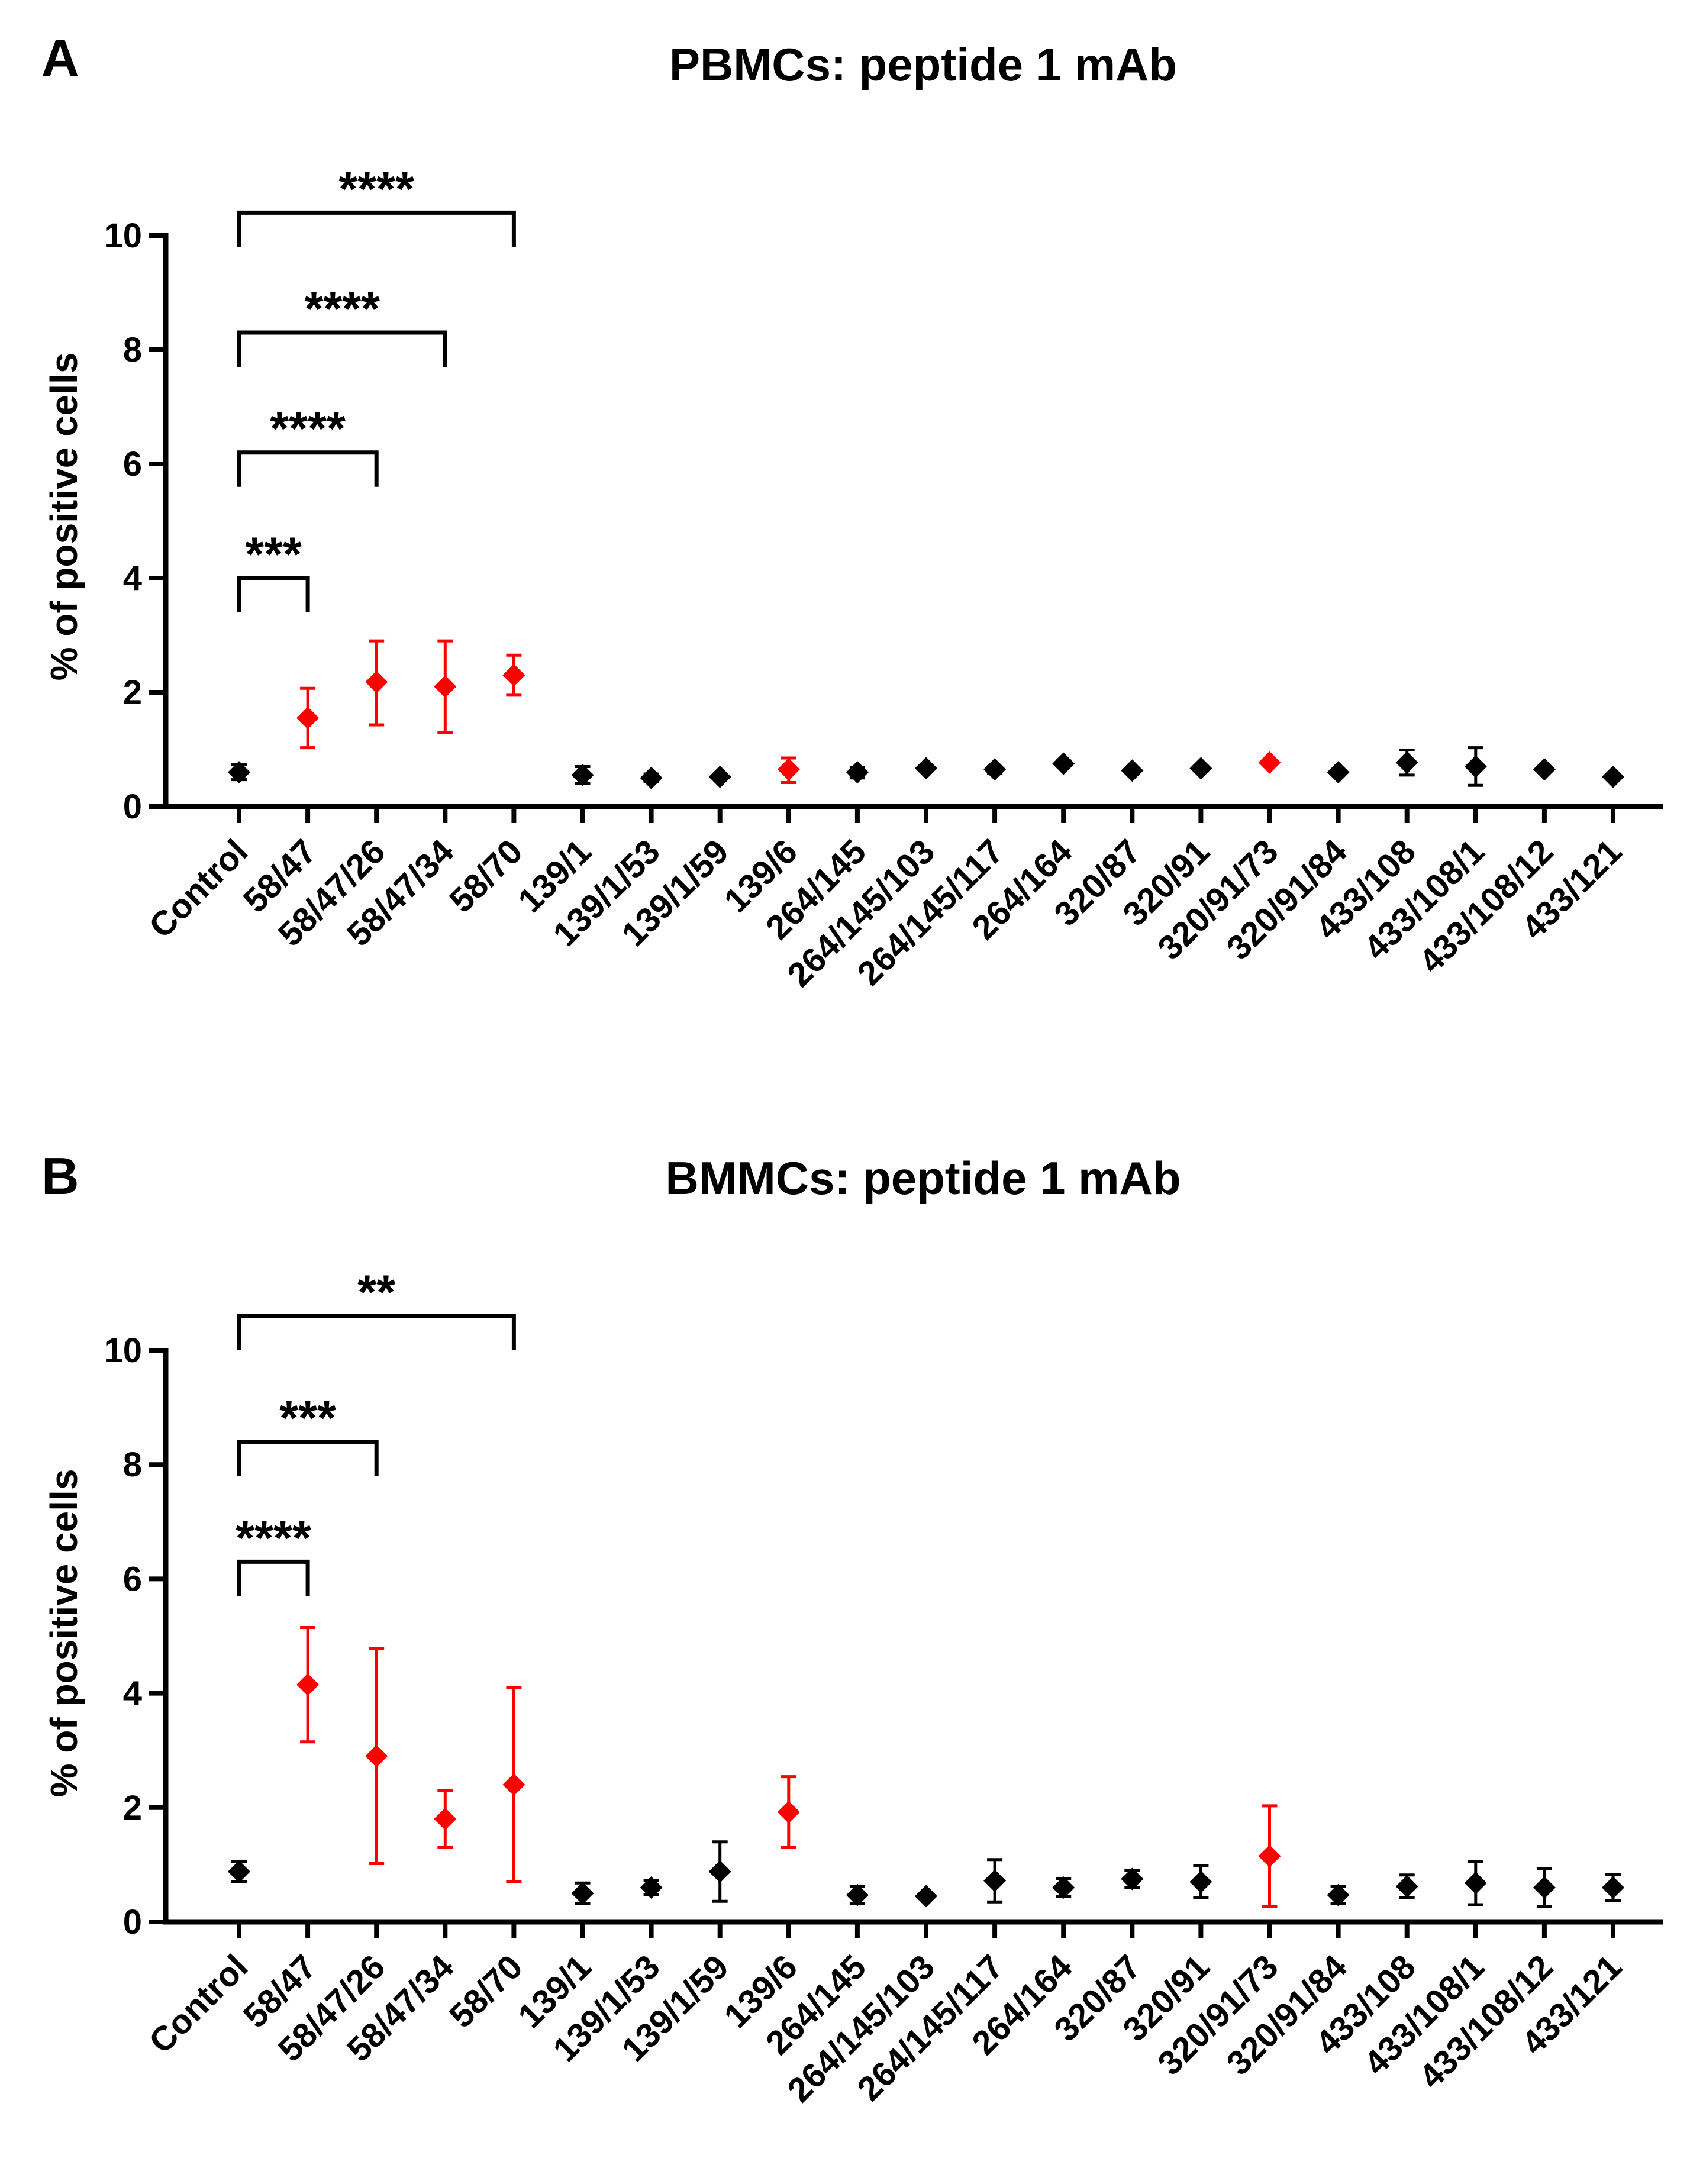  What do you see at coordinates (132, 693) in the screenshot?
I see `panel-a-y-tick-label: 2` at bounding box center [132, 693].